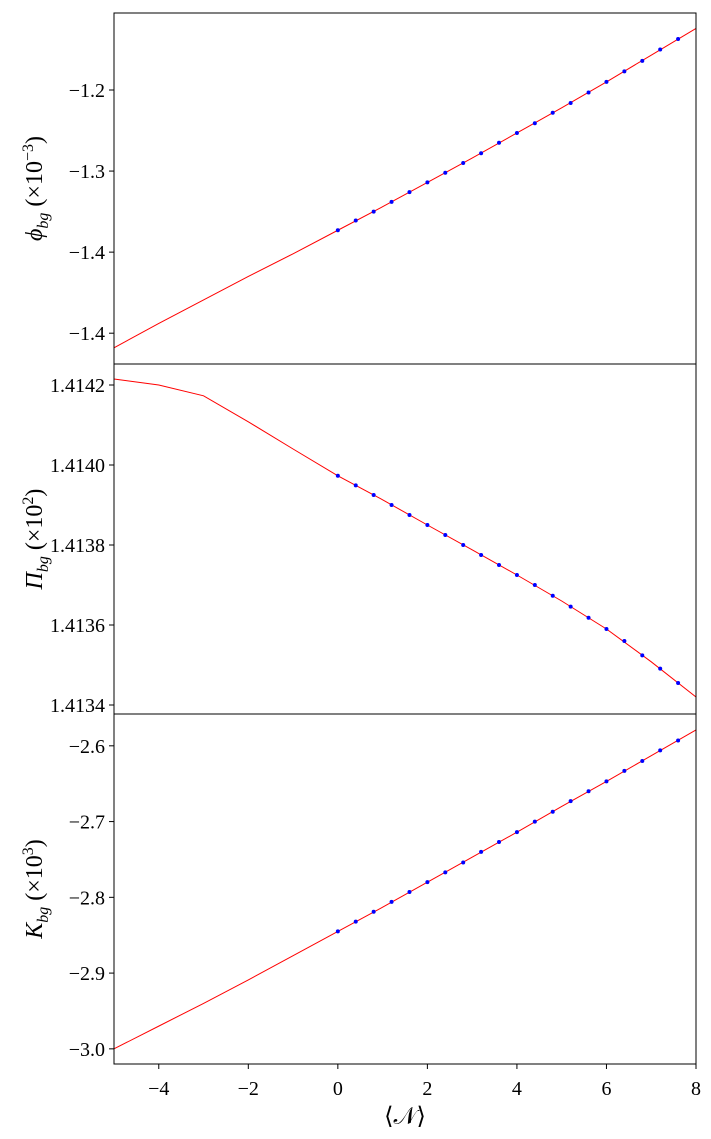 This screenshot has height=1139, width=711. What do you see at coordinates (158, 1089) in the screenshot?
I see `x-tick-label: −4` at bounding box center [158, 1089].